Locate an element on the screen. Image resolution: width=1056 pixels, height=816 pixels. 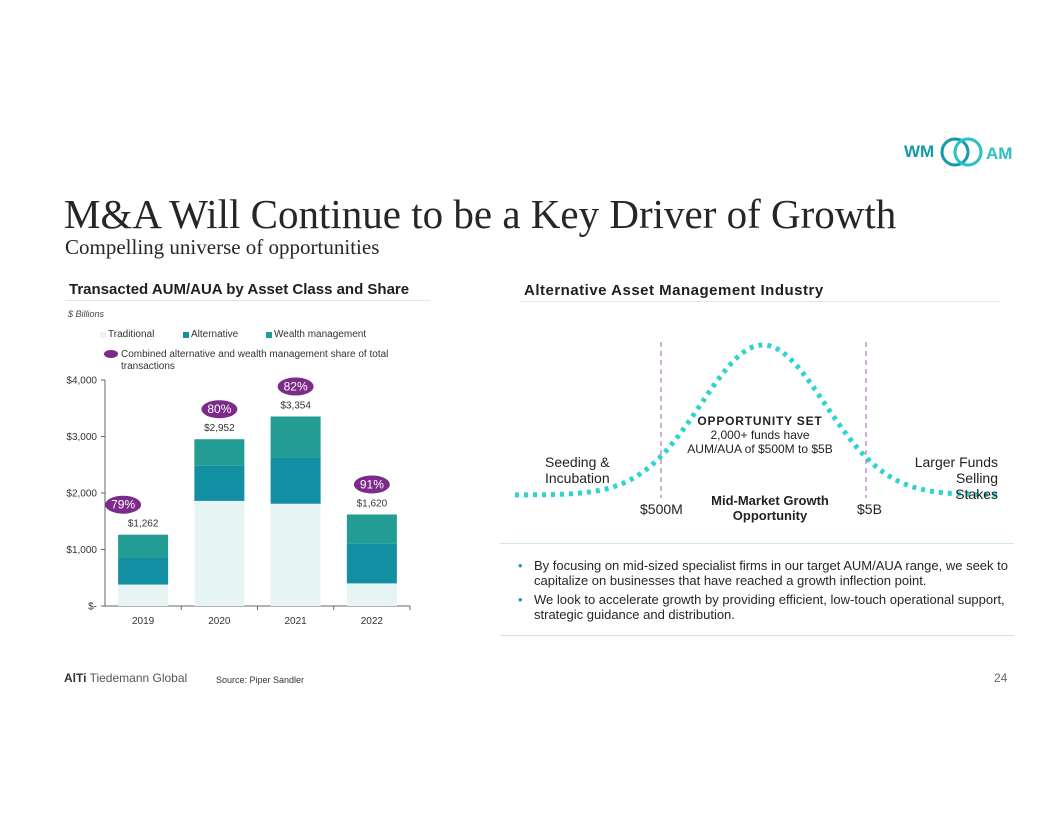
footer-brand: AlTi Tiedemann Global is located at coordinates (125, 678).